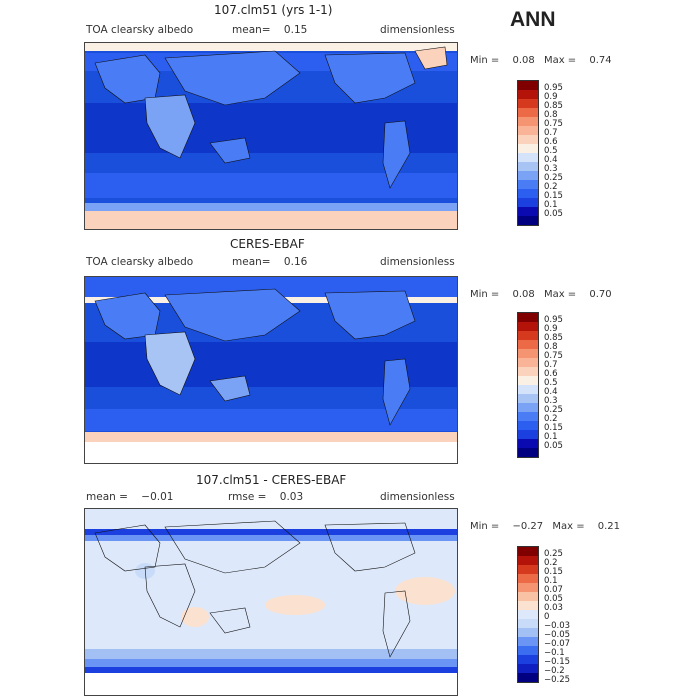  Describe the element at coordinates (417, 30) in the screenshot. I see `panel-1-units: dimensionless` at that location.